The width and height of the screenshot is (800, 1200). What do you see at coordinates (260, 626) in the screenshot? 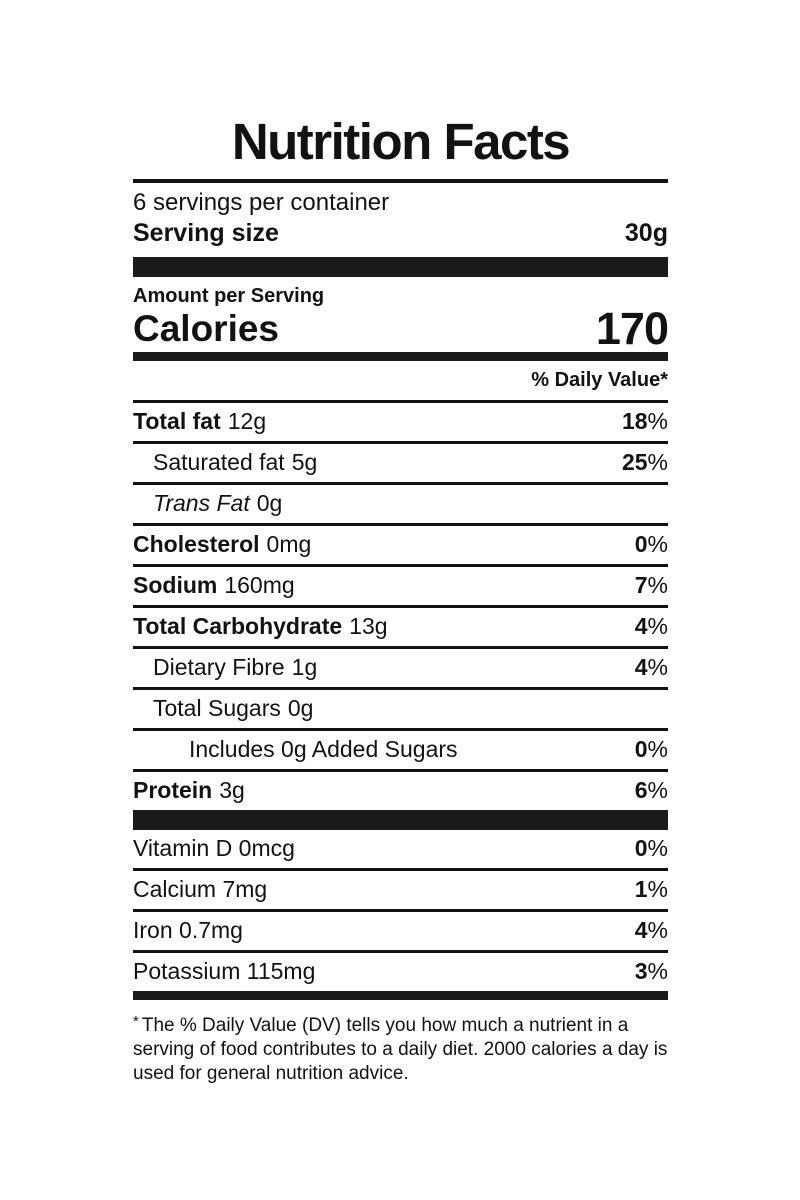
I see `nutrient-name: Total Carbohydrate 13g` at bounding box center [260, 626].